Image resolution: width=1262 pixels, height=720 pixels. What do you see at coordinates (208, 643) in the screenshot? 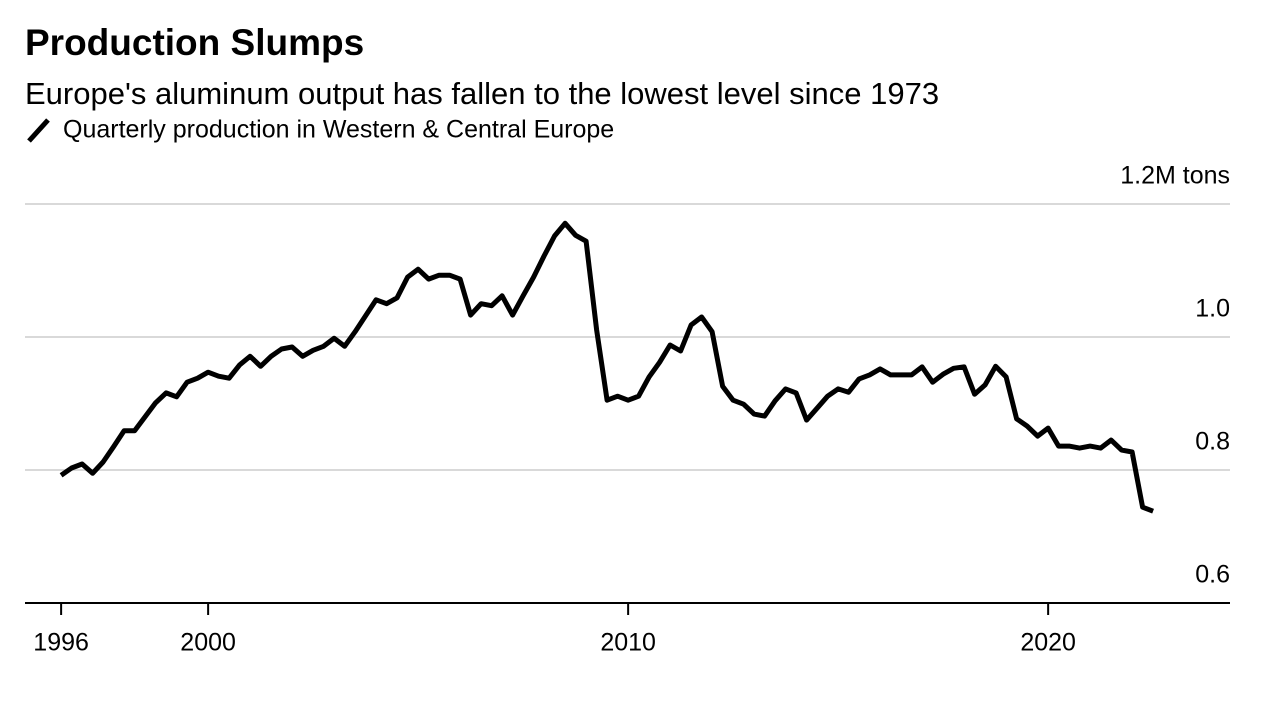
I see `x-tick-label: 2000` at bounding box center [208, 643].